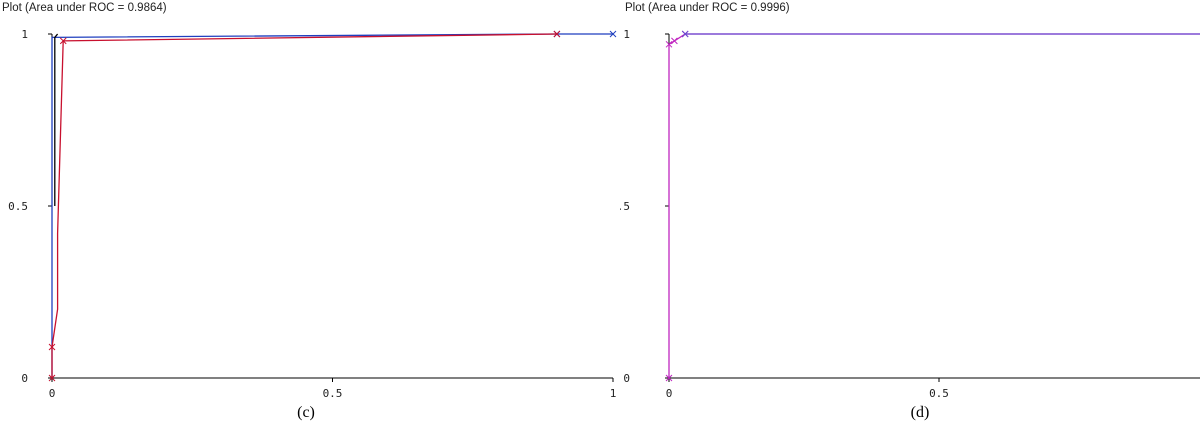 Image resolution: width=1200 pixels, height=444 pixels. Describe the element at coordinates (613, 393) in the screenshot. I see `x-tick-label: 1` at that location.